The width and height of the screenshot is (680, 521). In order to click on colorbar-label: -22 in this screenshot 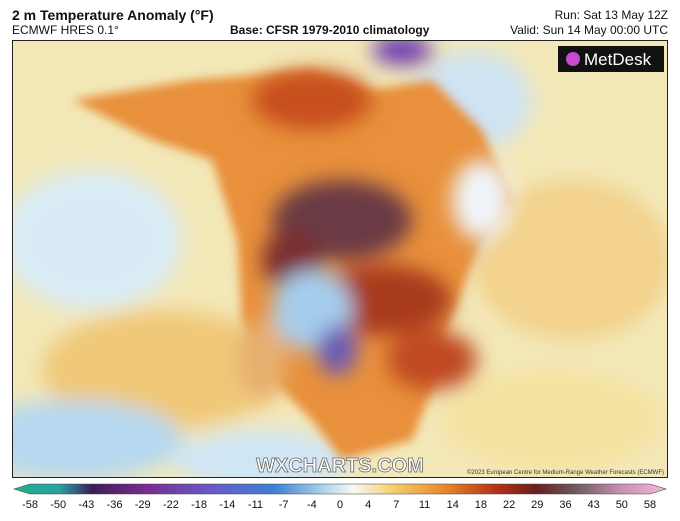, I will do `click(171, 505)`.